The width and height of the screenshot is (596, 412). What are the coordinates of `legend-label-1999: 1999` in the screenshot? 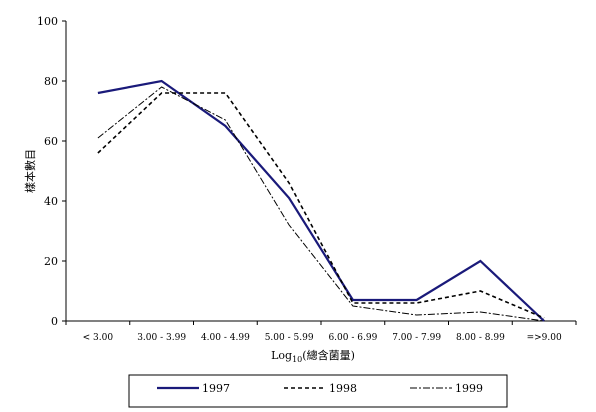 It's located at (469, 388).